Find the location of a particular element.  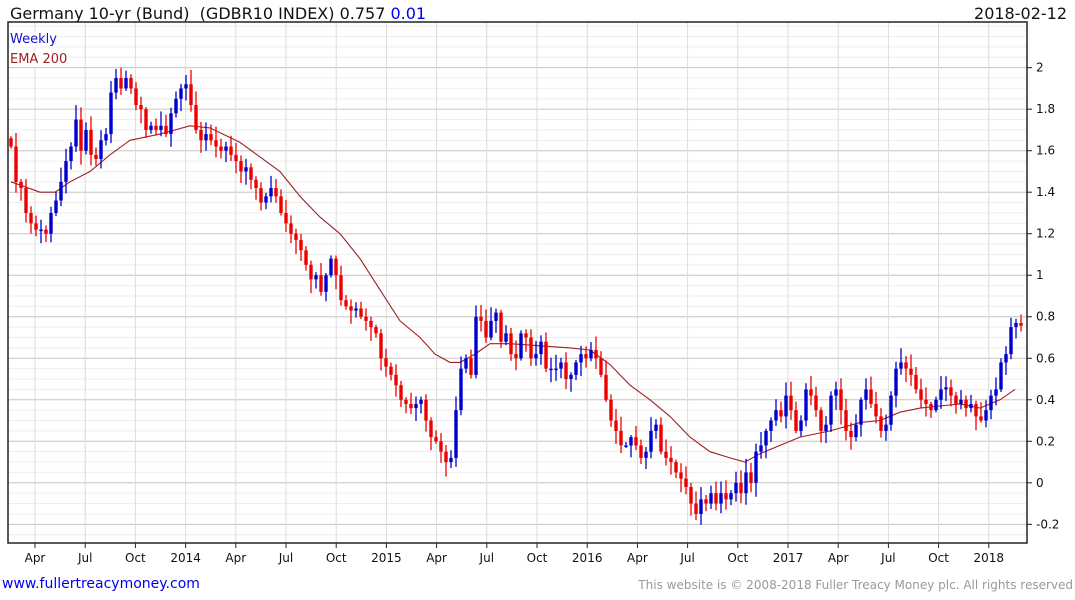

y-tick-label: 0.4 is located at coordinates (1045, 400).